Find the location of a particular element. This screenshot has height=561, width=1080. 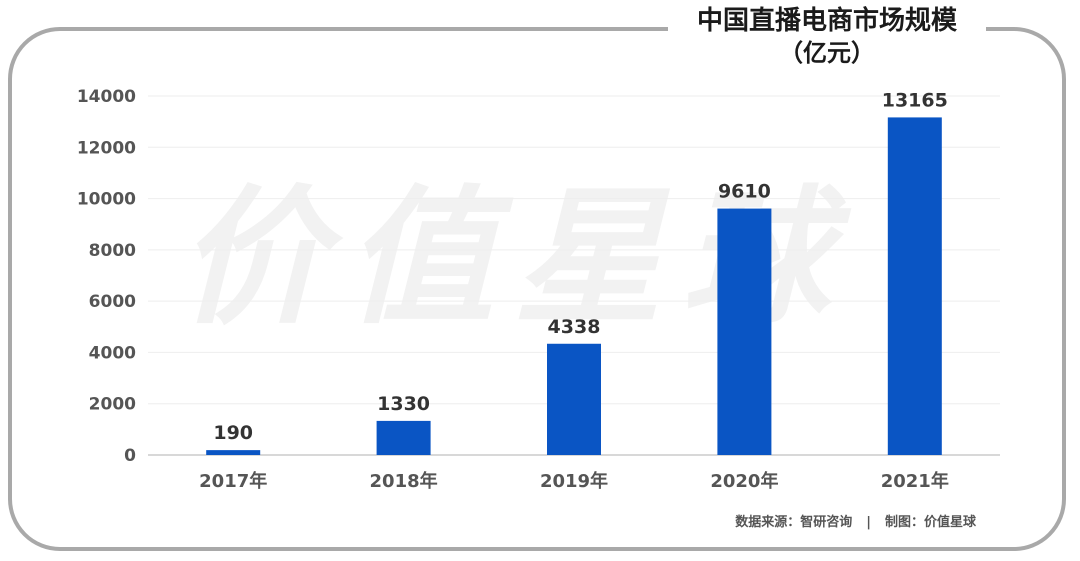

x-tick-label: 2017年 is located at coordinates (233, 481).